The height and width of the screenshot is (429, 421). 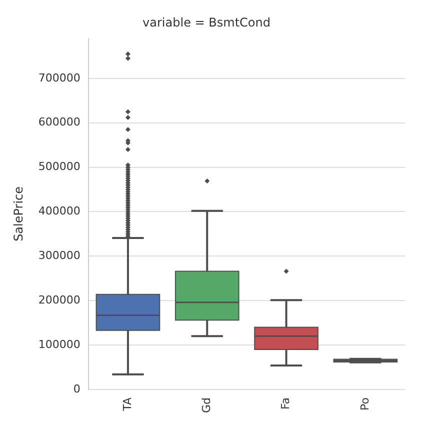 I want to click on y-axis-title: SalePrice, so click(x=18, y=214).